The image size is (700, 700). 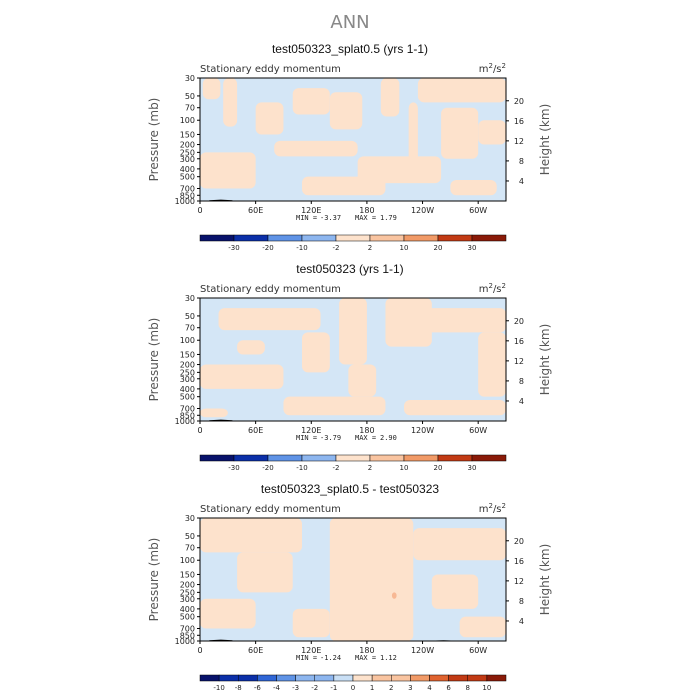 What do you see at coordinates (521, 621) in the screenshot?
I see `height-tick-label: 4` at bounding box center [521, 621].